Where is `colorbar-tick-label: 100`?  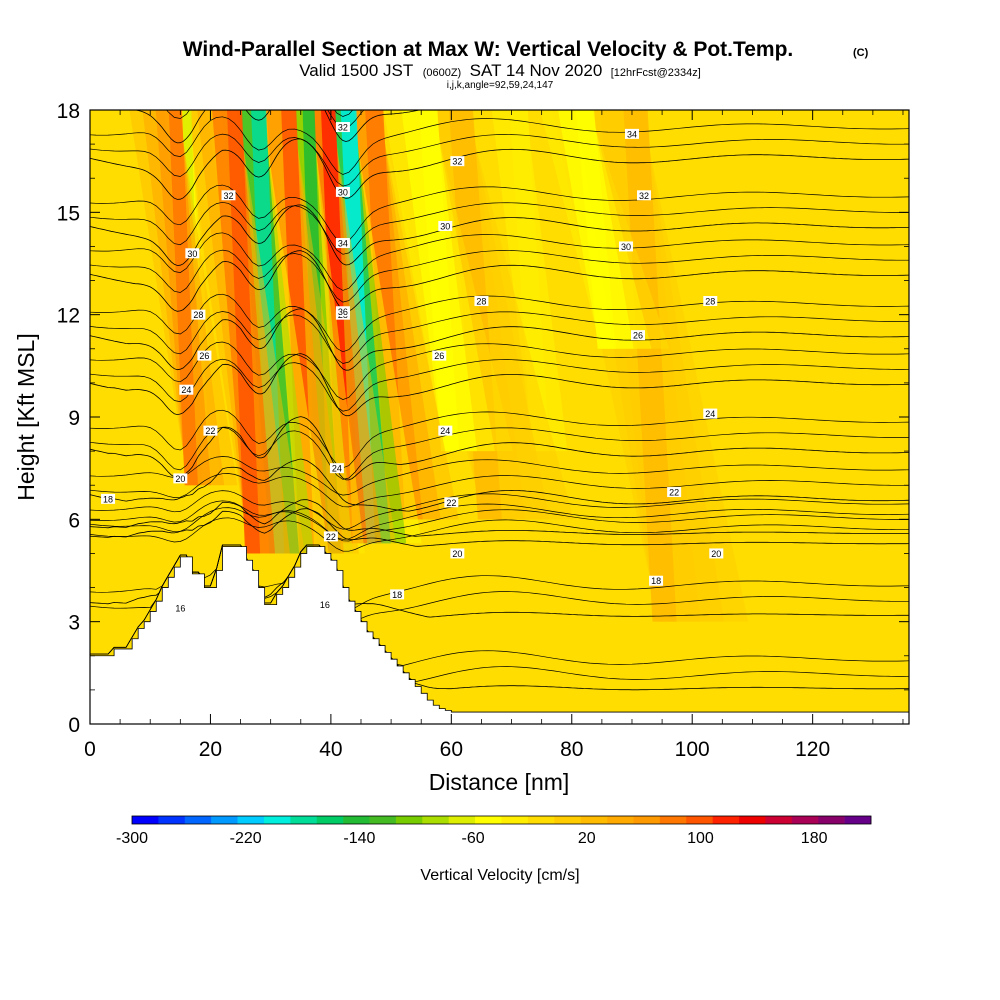
colorbar-tick-label: 100 is located at coordinates (700, 838).